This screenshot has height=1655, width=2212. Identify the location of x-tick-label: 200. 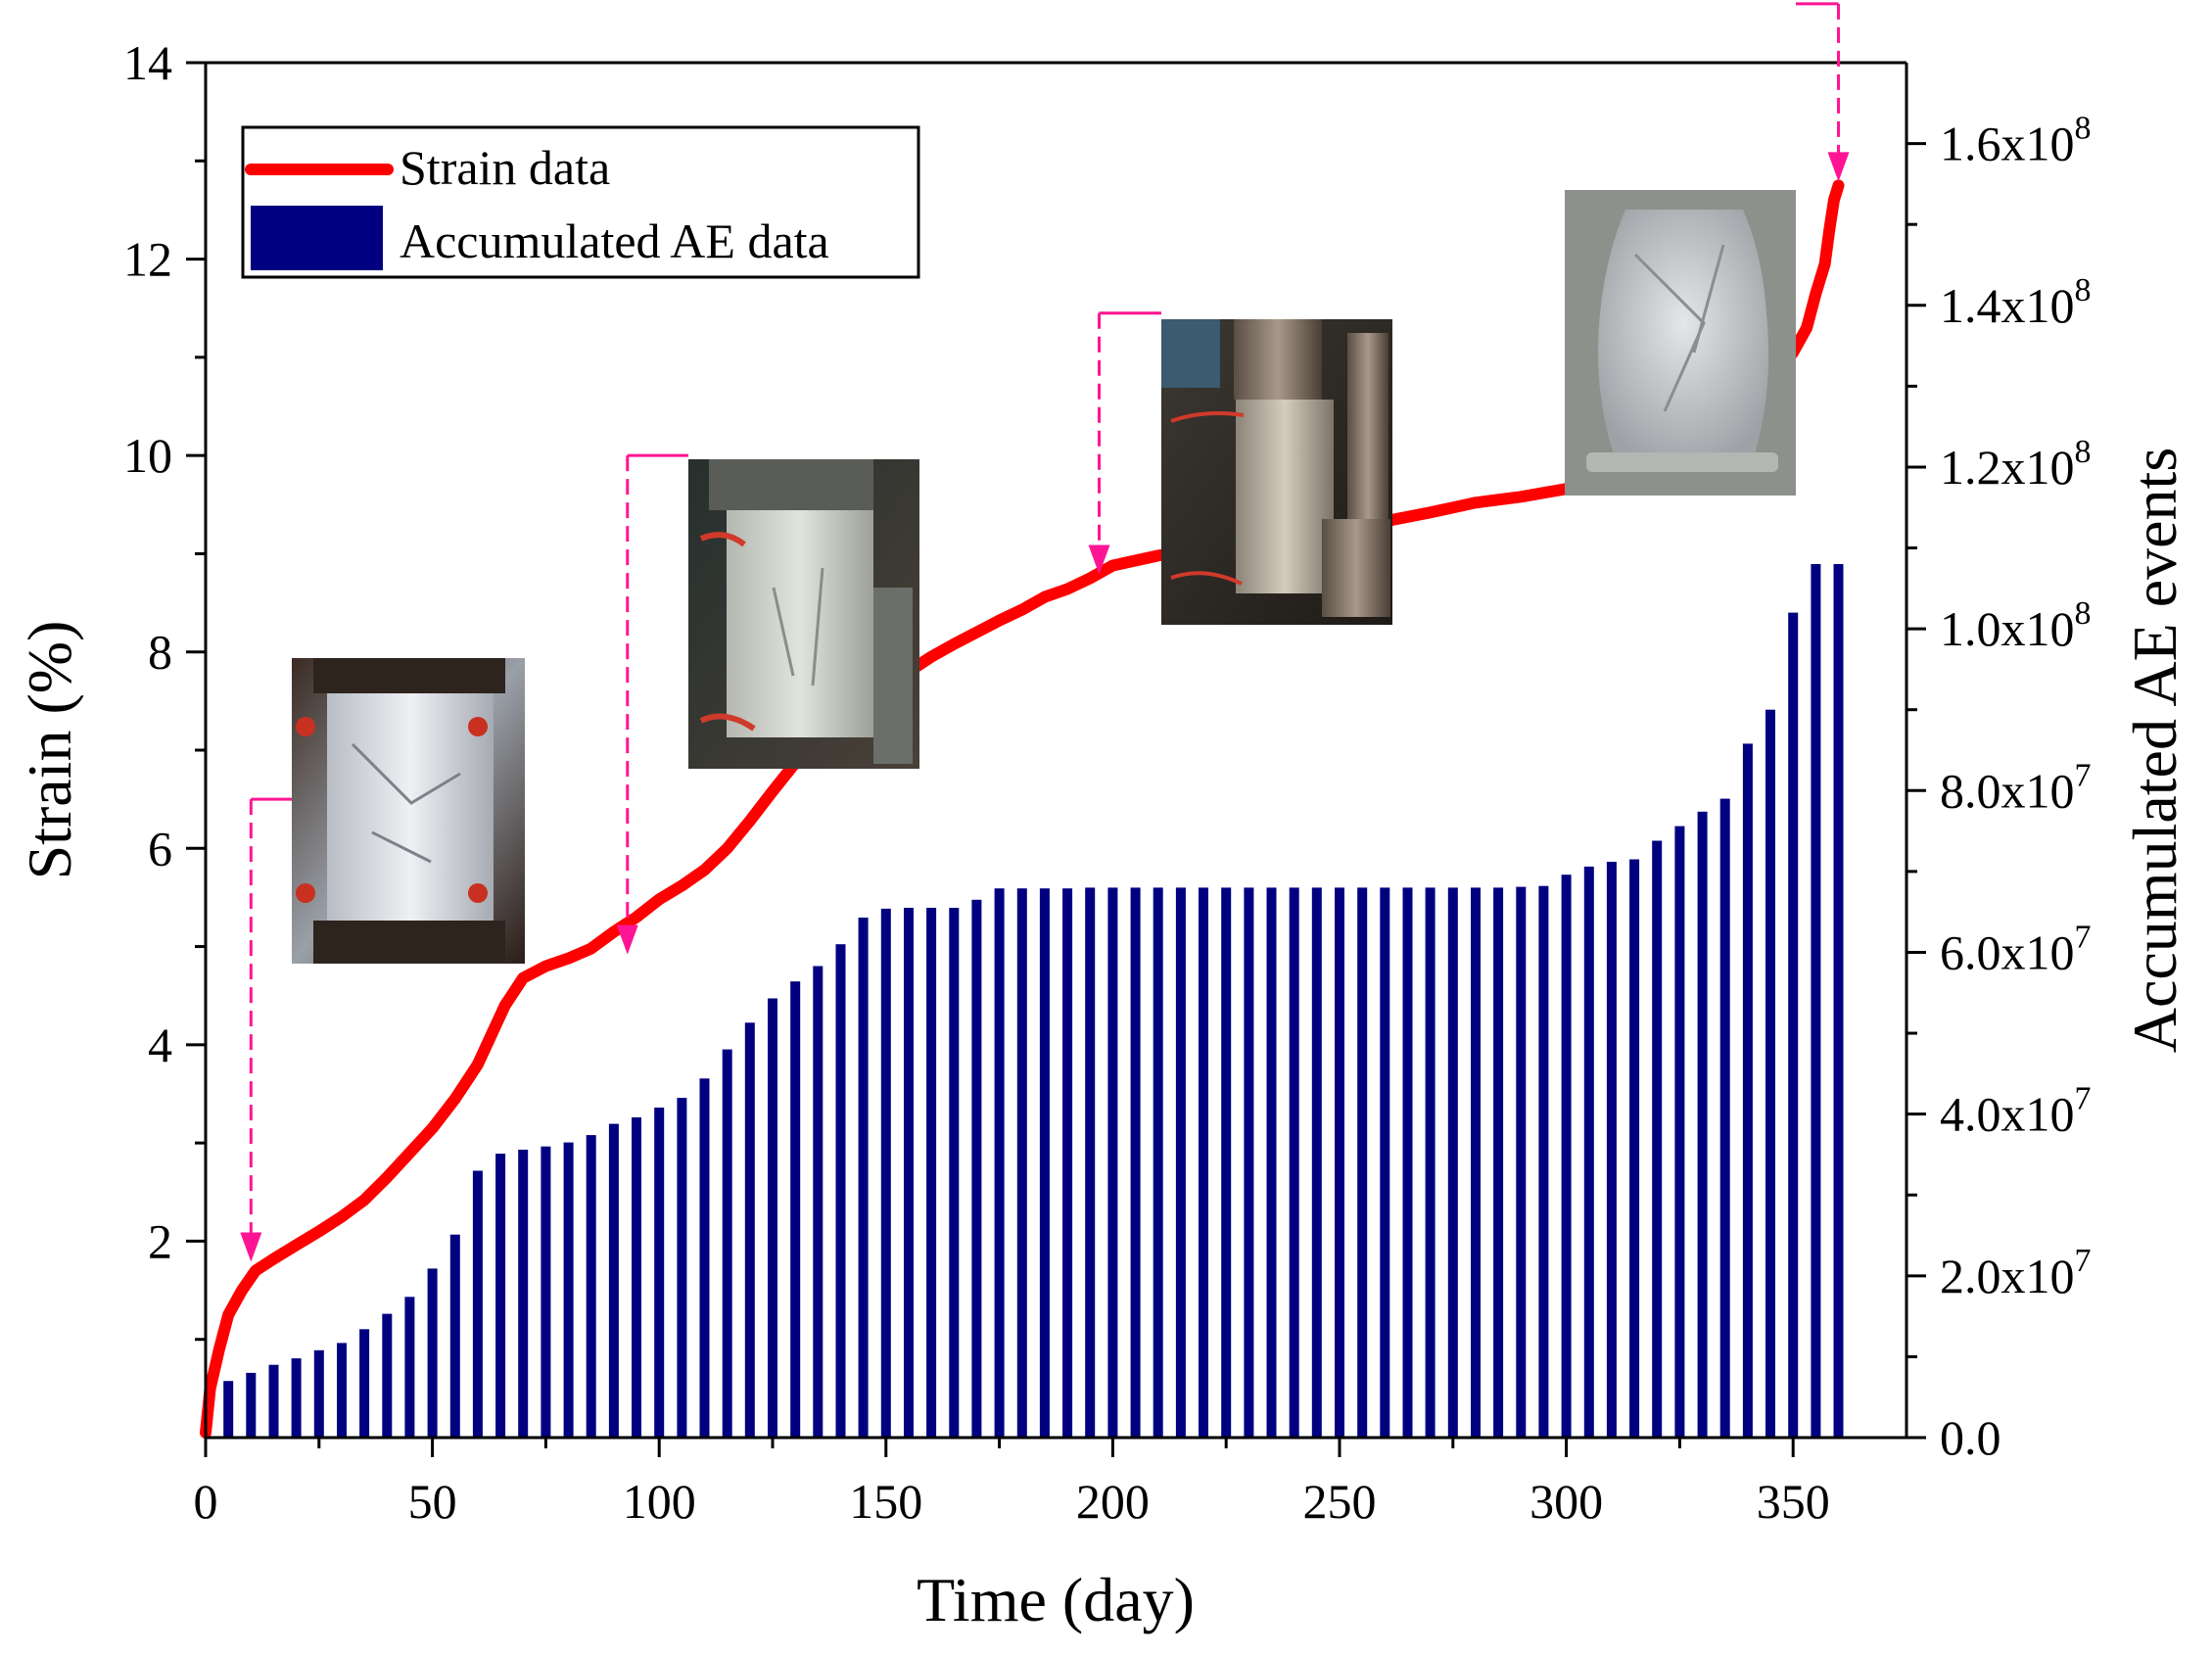
(1113, 1501).